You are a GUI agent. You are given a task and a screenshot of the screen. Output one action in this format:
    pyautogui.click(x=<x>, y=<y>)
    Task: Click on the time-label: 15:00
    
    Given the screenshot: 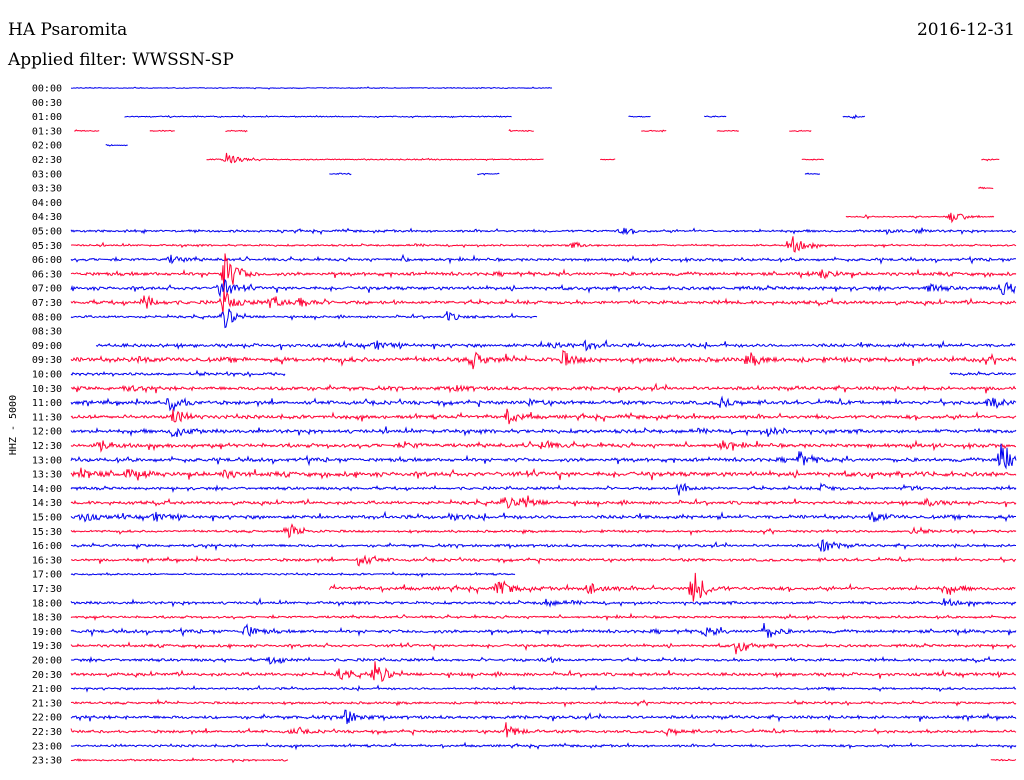 What is the action you would take?
    pyautogui.click(x=47, y=518)
    